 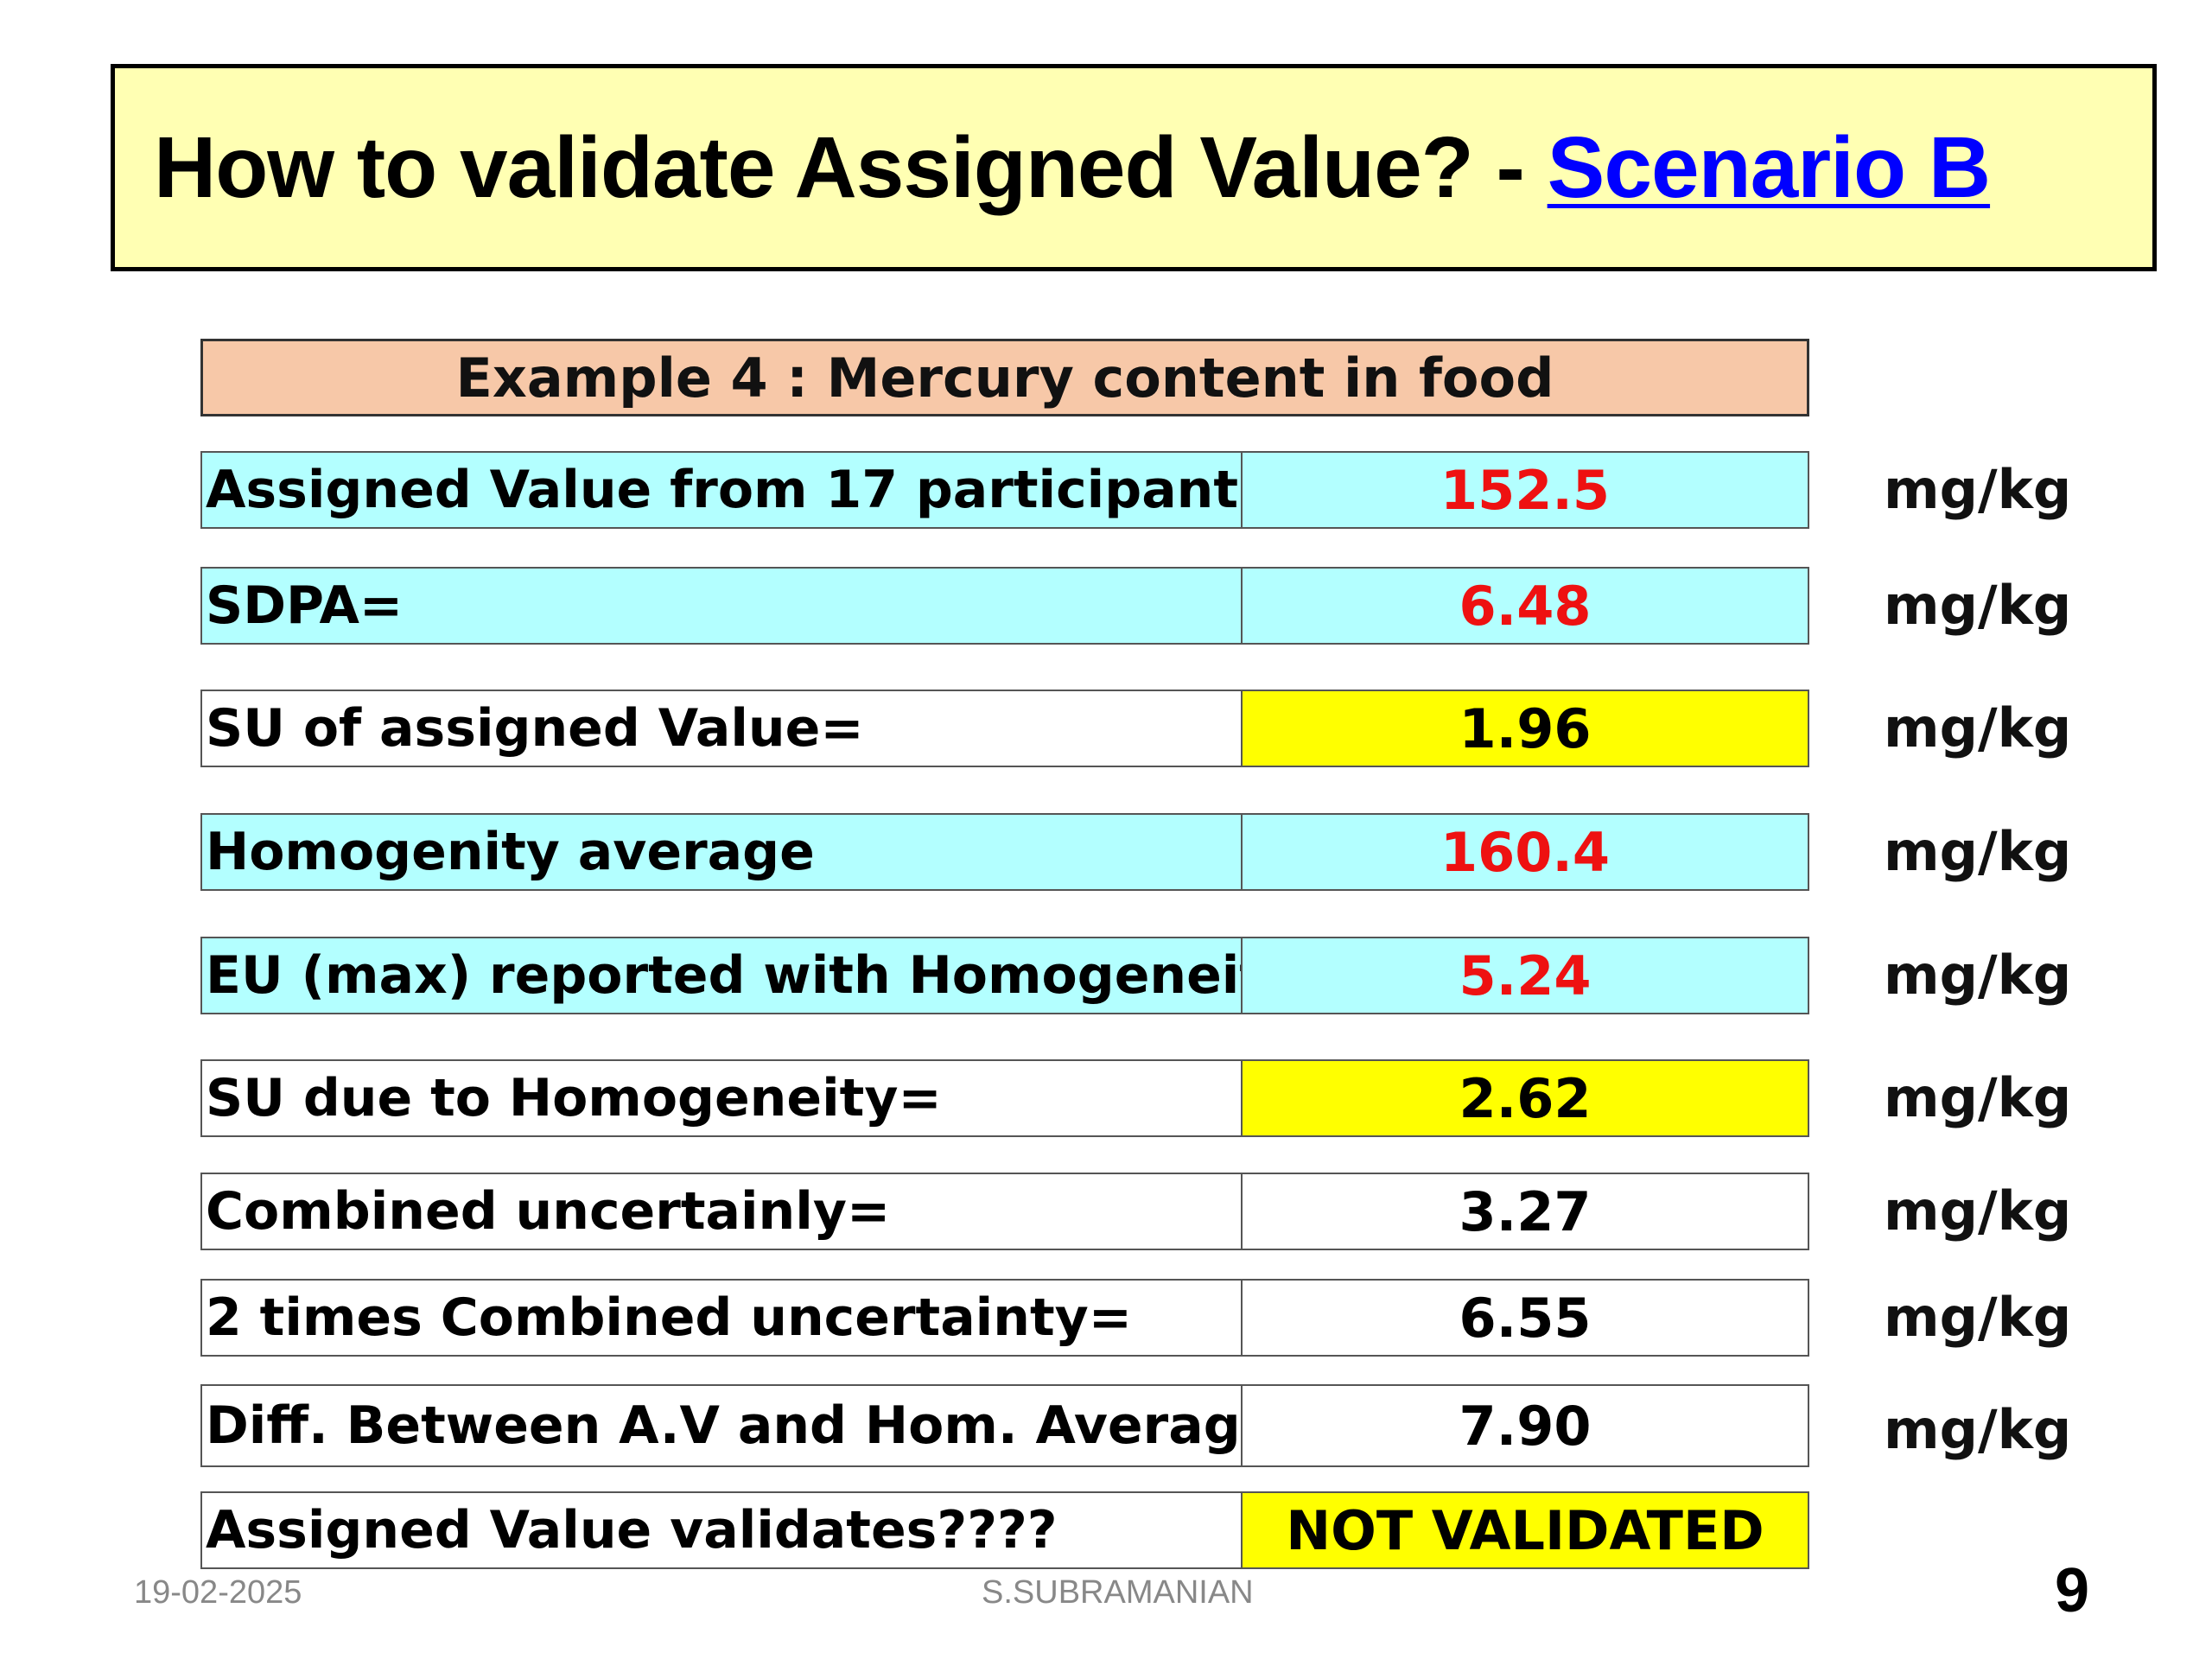 I want to click on row-label: 2 times Combined uncertainty=, so click(x=720, y=1318).